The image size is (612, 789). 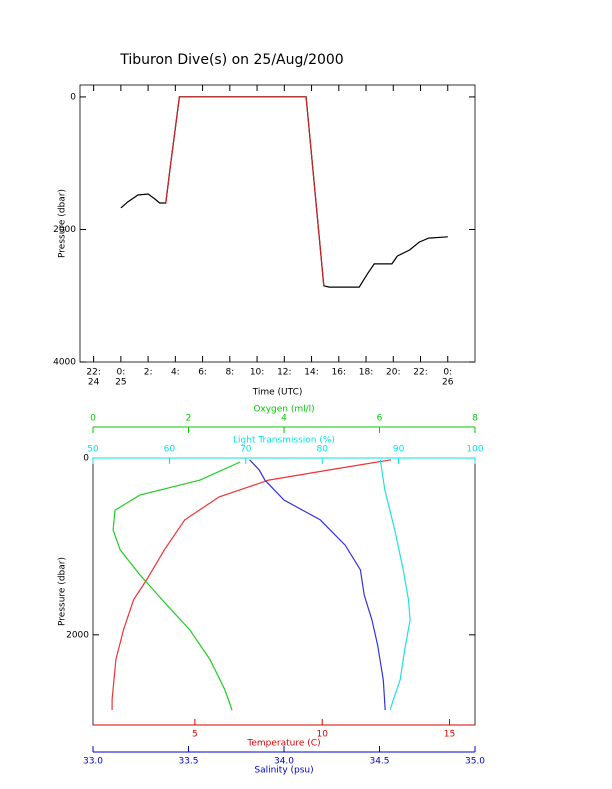 What do you see at coordinates (93, 450) in the screenshot?
I see `x-tick-label: 50` at bounding box center [93, 450].